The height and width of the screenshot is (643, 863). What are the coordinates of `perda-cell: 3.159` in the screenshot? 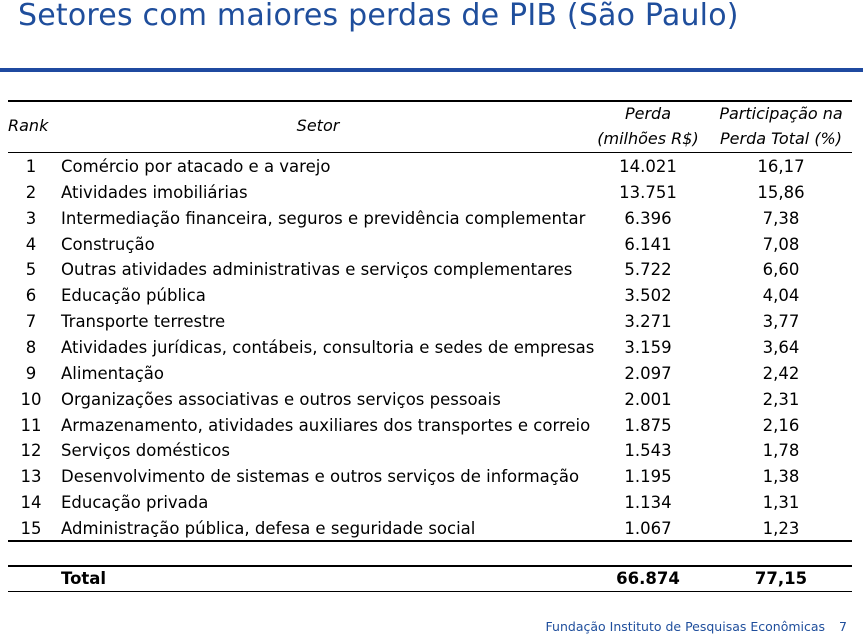 It's located at (648, 347).